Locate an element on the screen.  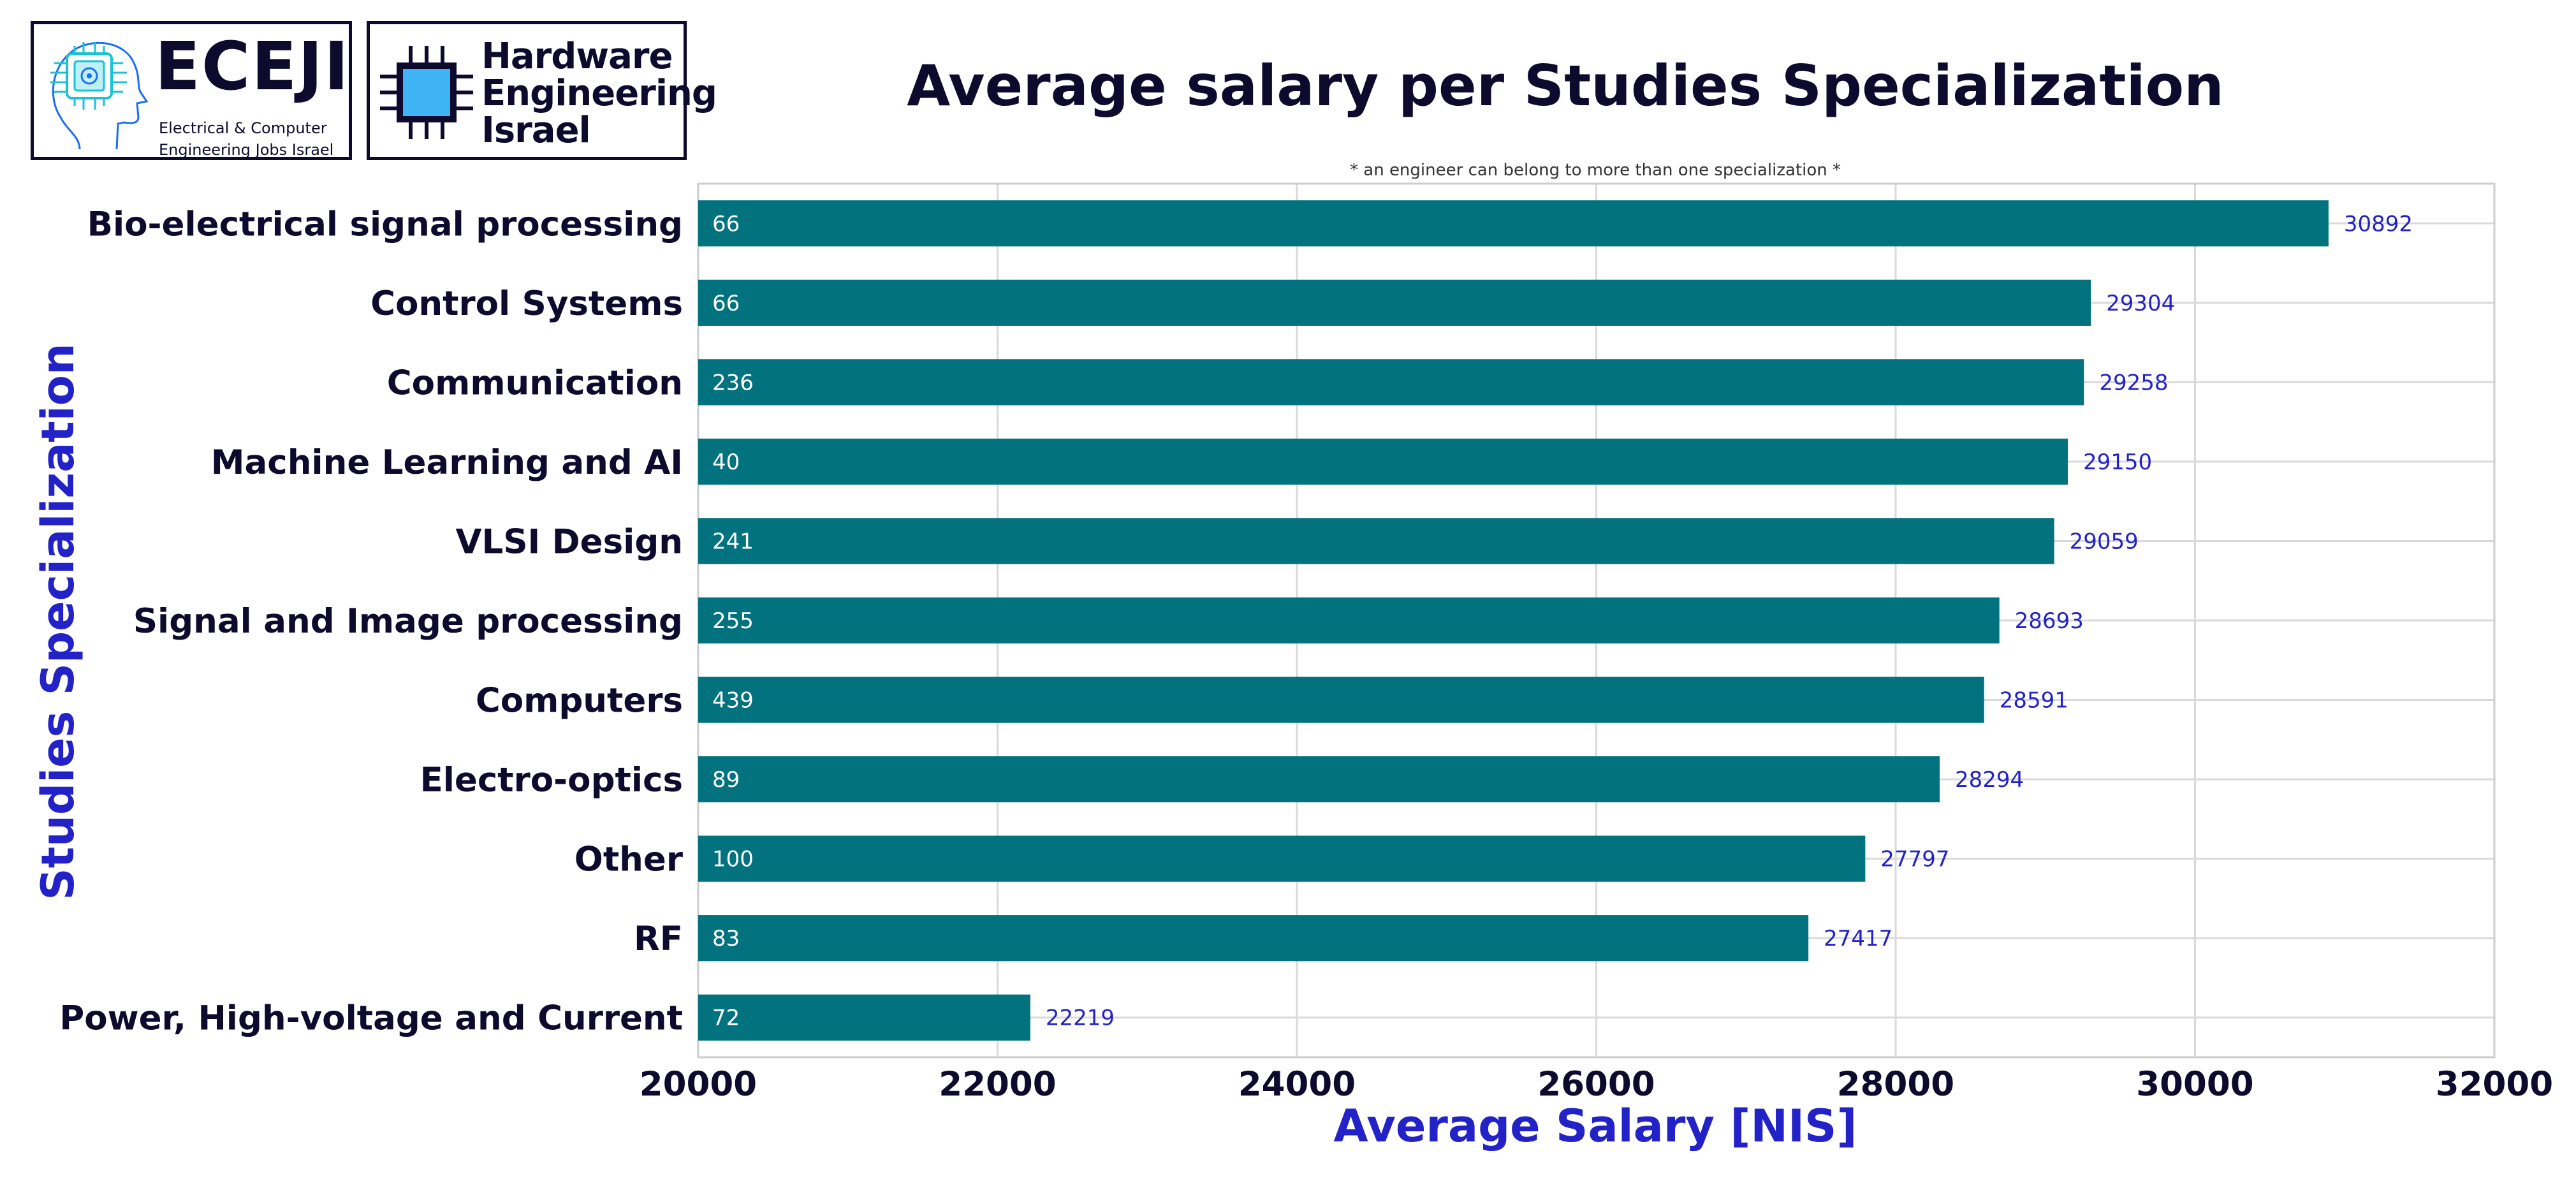
bar-count-label: 100 is located at coordinates (733, 860).